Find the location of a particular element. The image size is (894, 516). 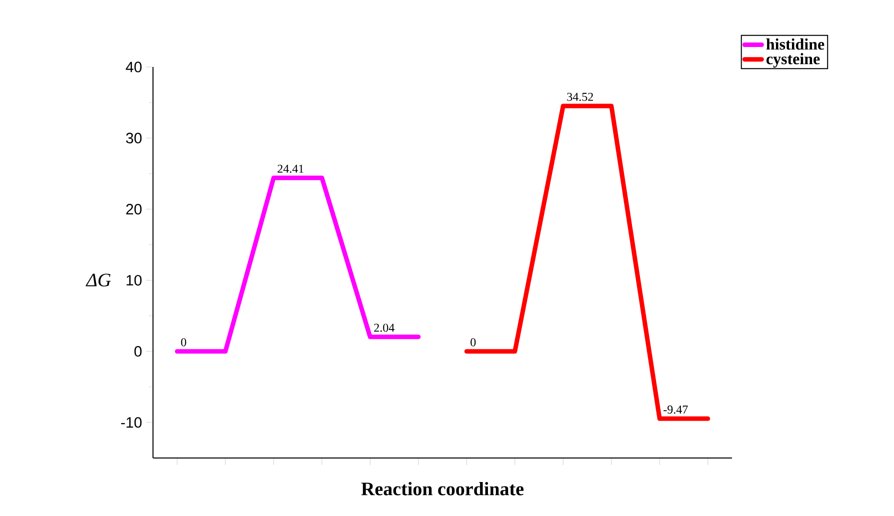

data-label: -9.47 is located at coordinates (676, 410).